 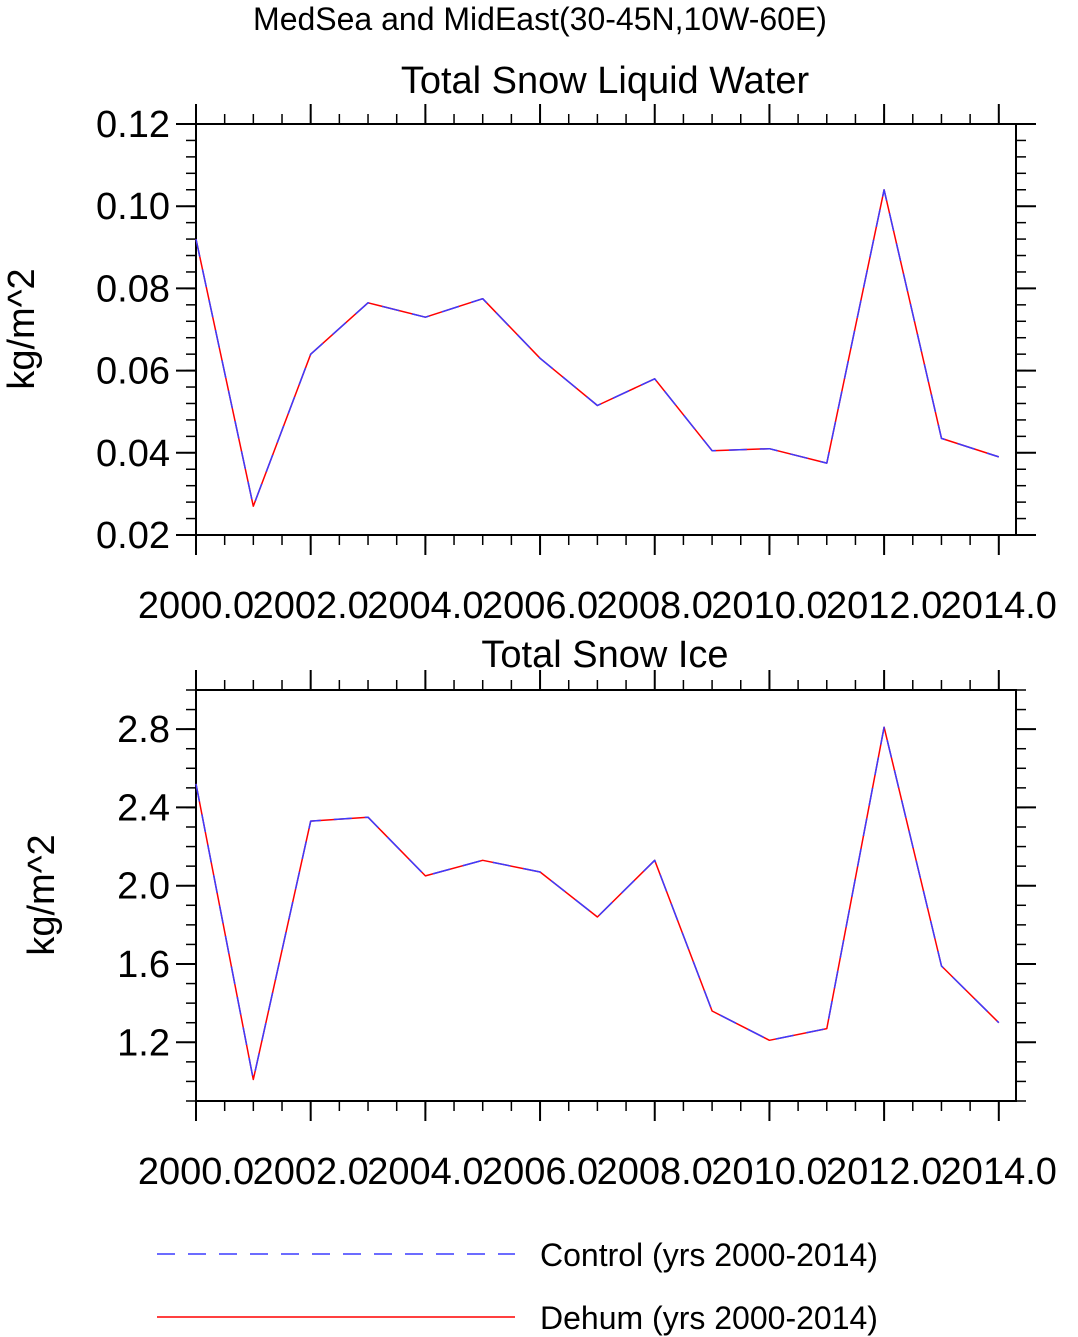 What do you see at coordinates (605, 81) in the screenshot?
I see `chart-title: Total Snow Liquid Water` at bounding box center [605, 81].